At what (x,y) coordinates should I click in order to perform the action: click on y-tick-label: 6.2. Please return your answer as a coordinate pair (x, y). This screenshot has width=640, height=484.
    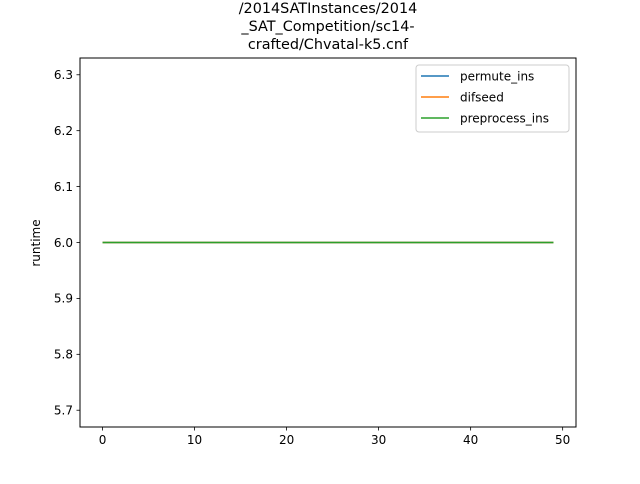
    Looking at the image, I should click on (63, 131).